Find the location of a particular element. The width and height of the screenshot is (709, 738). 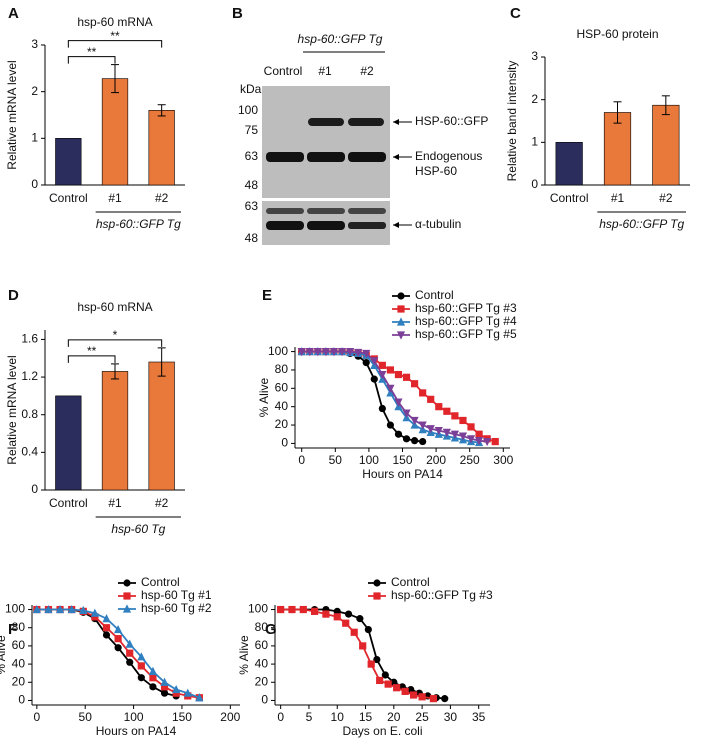

y-tick-label: 20 is located at coordinates (262, 681).